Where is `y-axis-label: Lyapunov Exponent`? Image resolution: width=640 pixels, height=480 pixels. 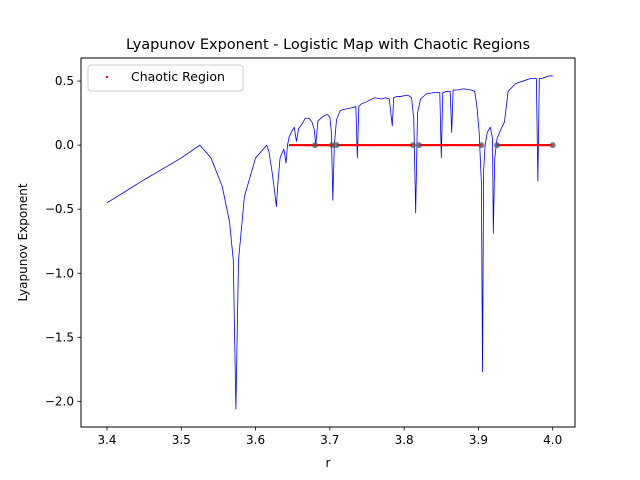
y-axis-label: Lyapunov Exponent is located at coordinates (23, 242).